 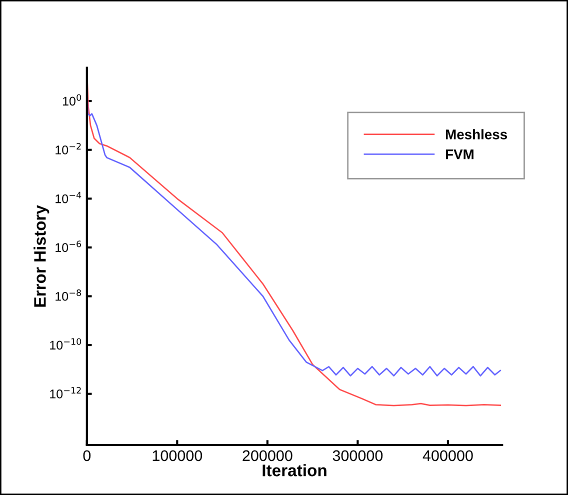 I want to click on y-tick-label: 10$^{−6}$, so click(x=69, y=246).